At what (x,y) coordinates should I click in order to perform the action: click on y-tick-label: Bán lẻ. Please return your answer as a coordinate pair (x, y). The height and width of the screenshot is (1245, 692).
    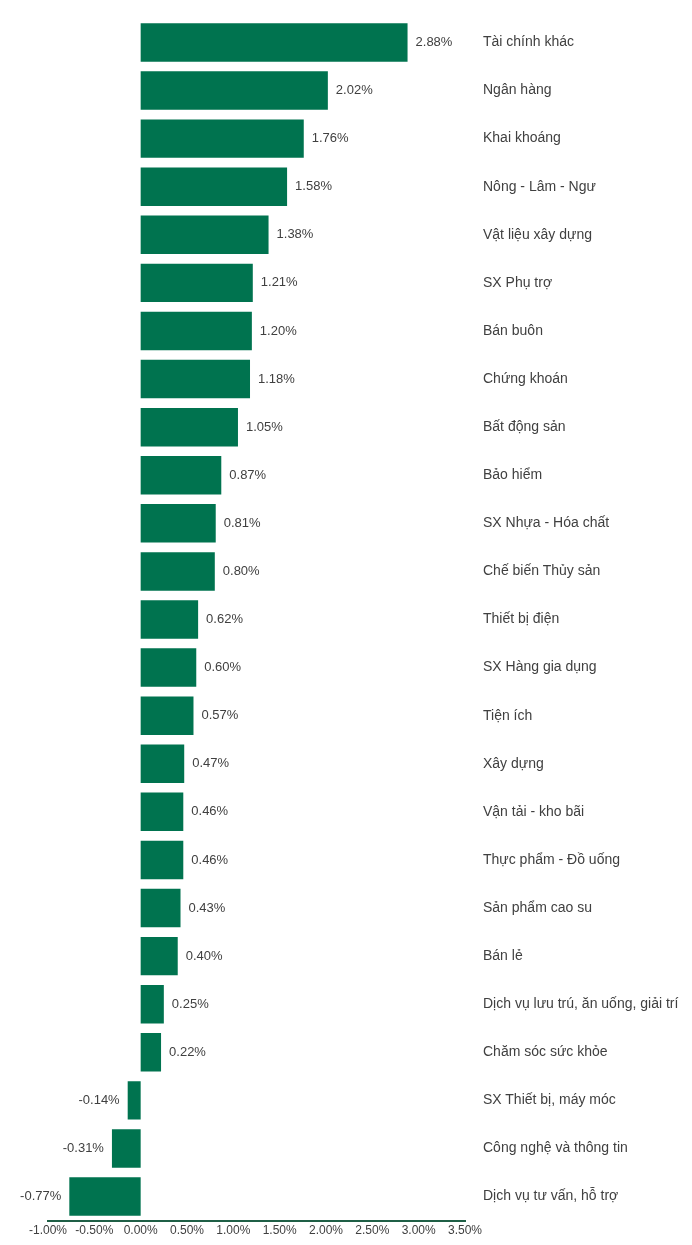
    Looking at the image, I should click on (503, 954).